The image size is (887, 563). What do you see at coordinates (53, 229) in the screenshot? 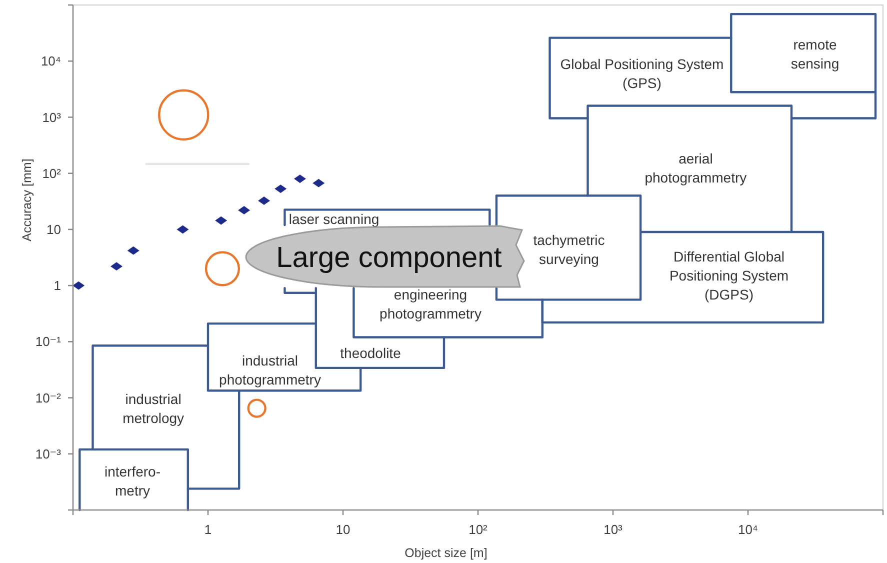
I see `y-tick-label: 10` at bounding box center [53, 229].